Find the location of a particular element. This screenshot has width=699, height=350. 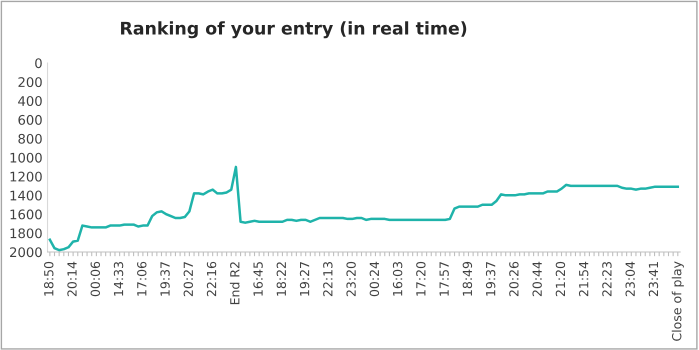

y-tick-label: 0 is located at coordinates (38, 63).